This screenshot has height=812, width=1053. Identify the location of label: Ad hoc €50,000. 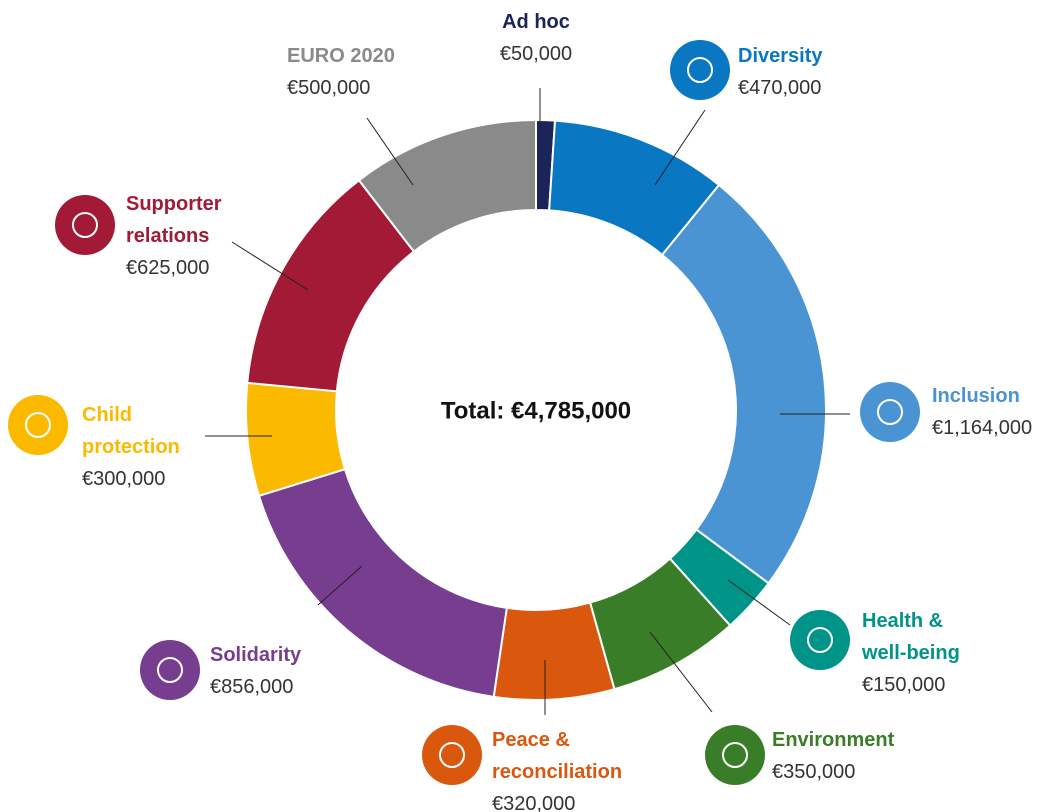
(536, 38).